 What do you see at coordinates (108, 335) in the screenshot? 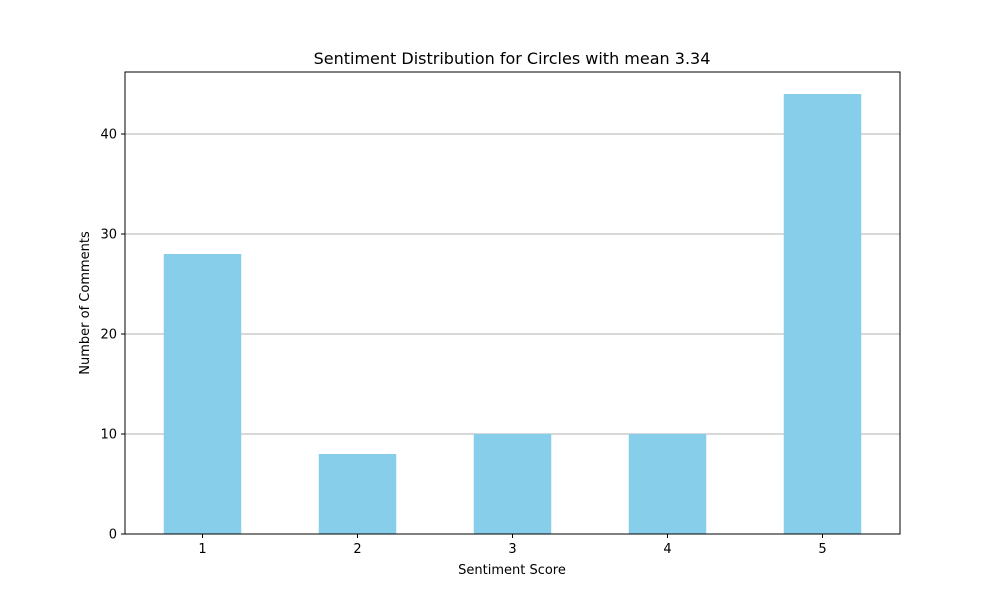
I see `y-tick-label: 20` at bounding box center [108, 335].